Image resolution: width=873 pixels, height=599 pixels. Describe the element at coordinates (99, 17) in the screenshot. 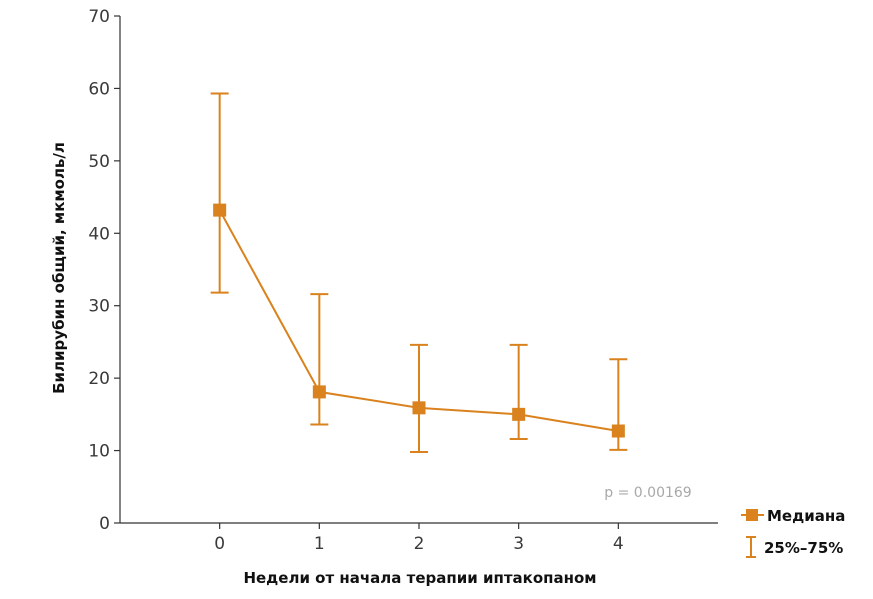

I see `y-tick-label: 70` at that location.